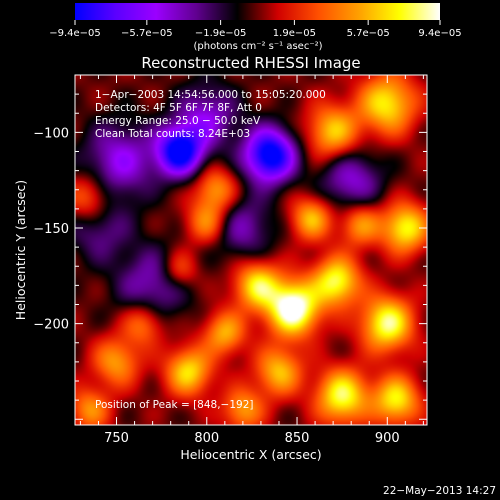 Image resolution: width=500 pixels, height=500 pixels. I want to click on colorbar-tick-label: 1.9e−05, so click(294, 33).